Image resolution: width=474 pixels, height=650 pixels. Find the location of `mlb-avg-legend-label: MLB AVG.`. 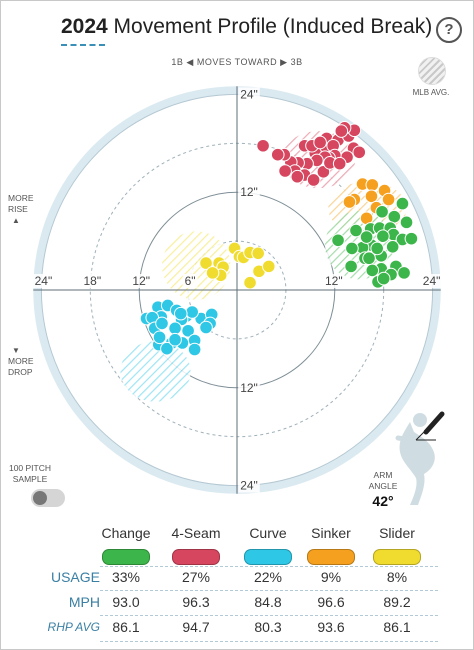

mlb-avg-legend-label: MLB AVG. is located at coordinates (431, 92).